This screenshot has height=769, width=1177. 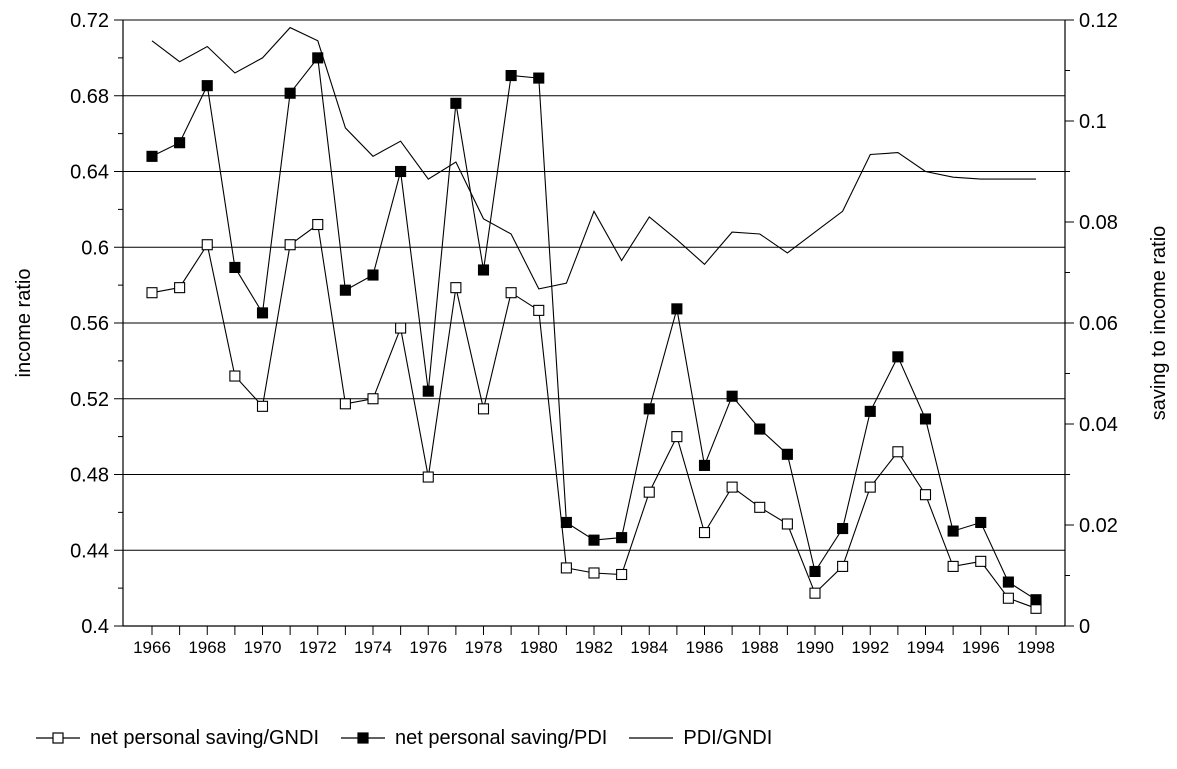 What do you see at coordinates (95, 627) in the screenshot?
I see `left-tick-label: 0.4` at bounding box center [95, 627].